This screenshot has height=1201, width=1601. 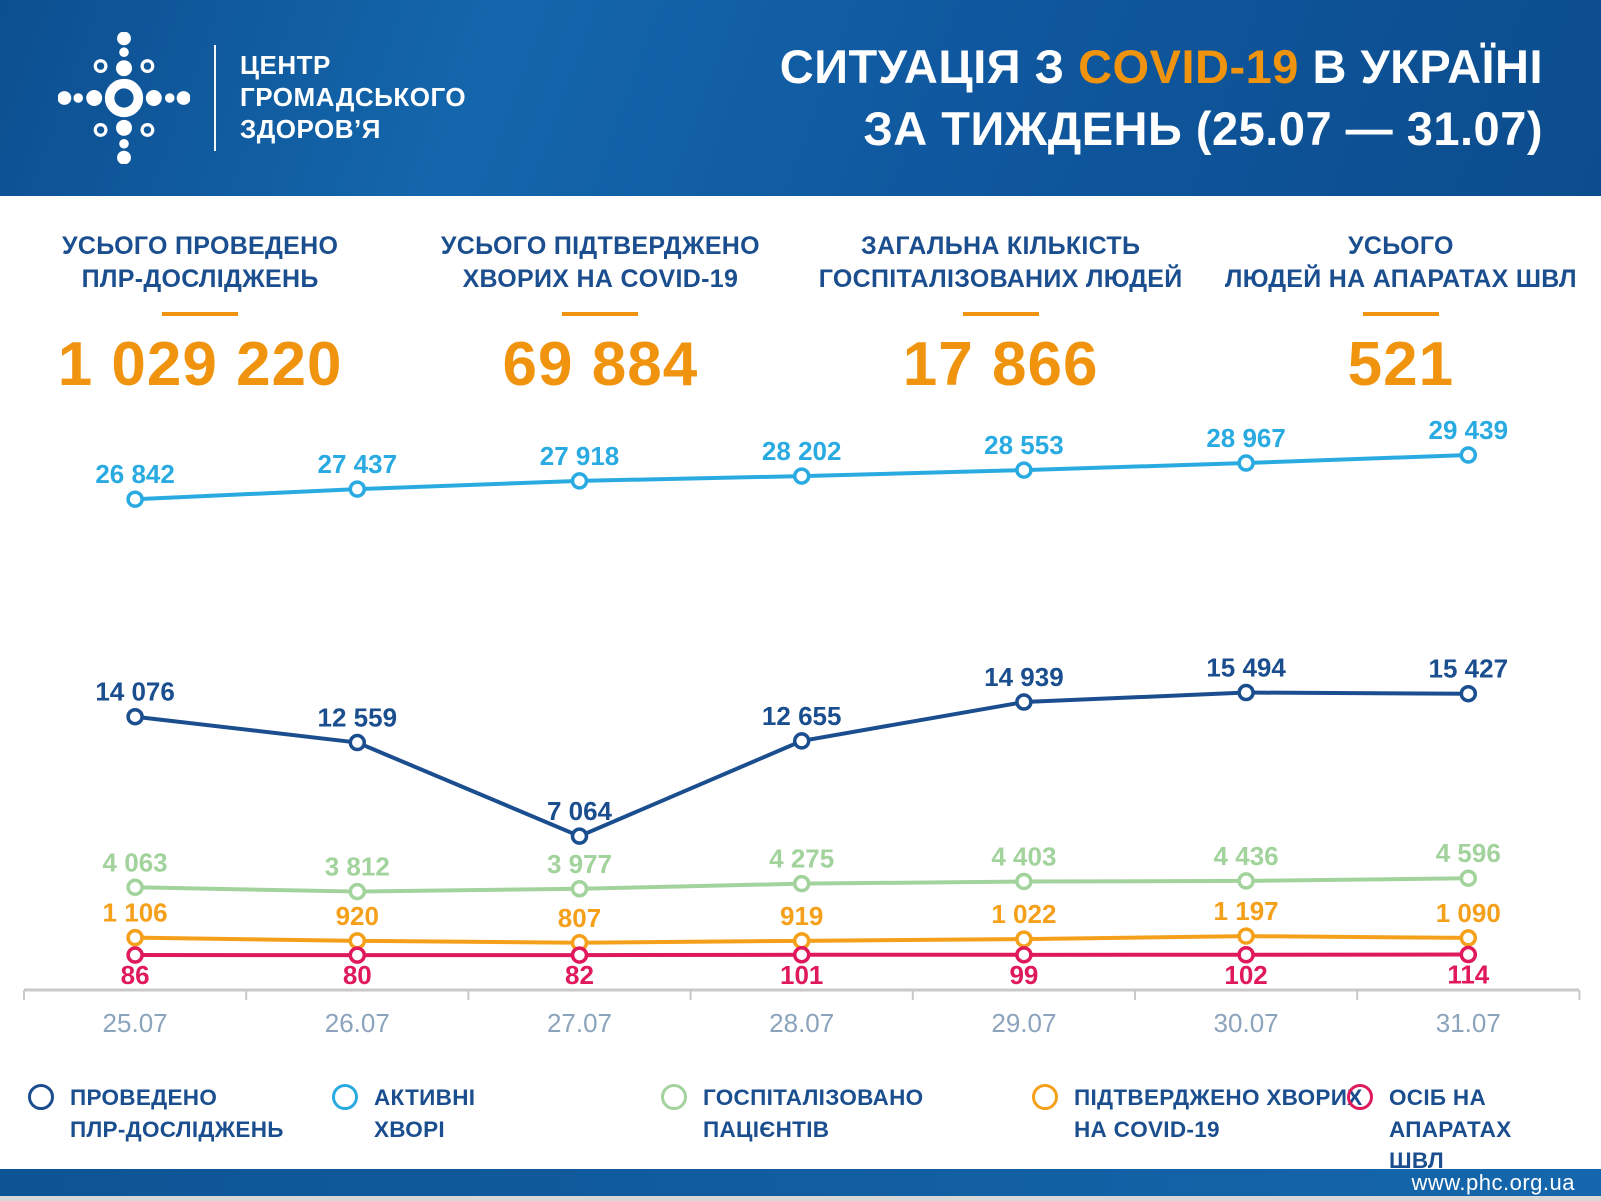 What do you see at coordinates (1024, 445) in the screenshot?
I see `svg-text: 28 553` at bounding box center [1024, 445].